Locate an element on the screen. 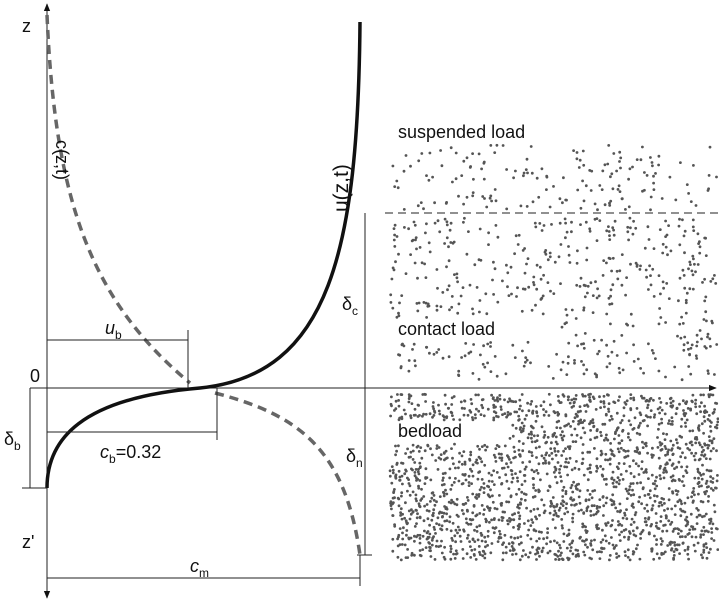  origin-label: 0 is located at coordinates (35, 376).